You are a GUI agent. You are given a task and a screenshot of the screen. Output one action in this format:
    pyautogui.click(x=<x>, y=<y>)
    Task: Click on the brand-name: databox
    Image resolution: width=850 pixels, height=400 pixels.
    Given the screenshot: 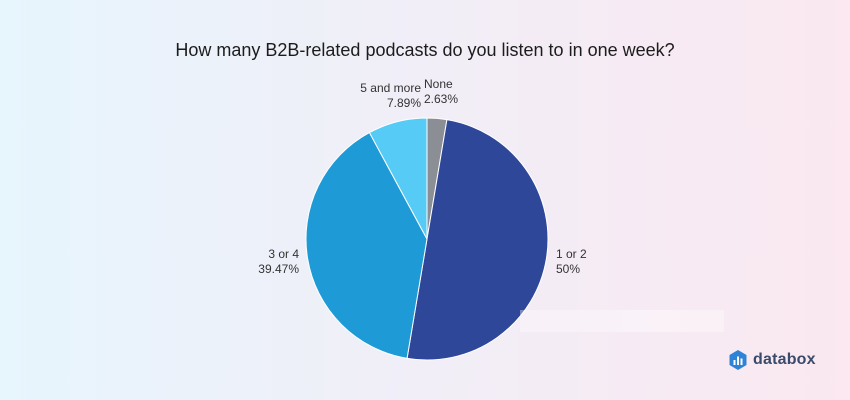 What is the action you would take?
    pyautogui.click(x=784, y=359)
    